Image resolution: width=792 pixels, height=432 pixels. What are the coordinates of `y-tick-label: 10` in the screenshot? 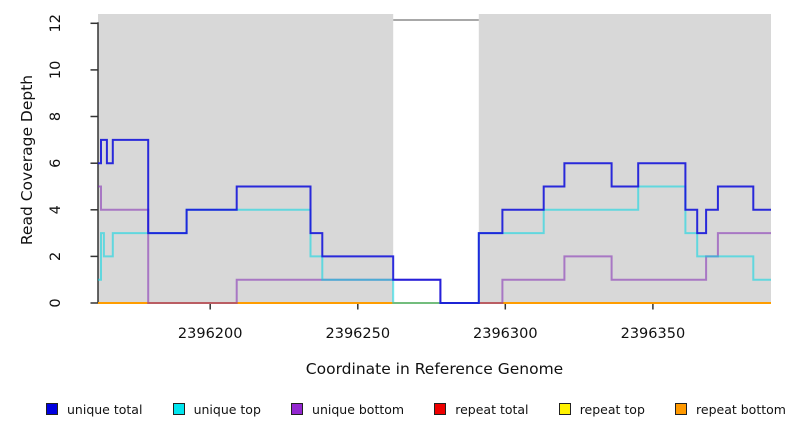 It's located at (56, 70).